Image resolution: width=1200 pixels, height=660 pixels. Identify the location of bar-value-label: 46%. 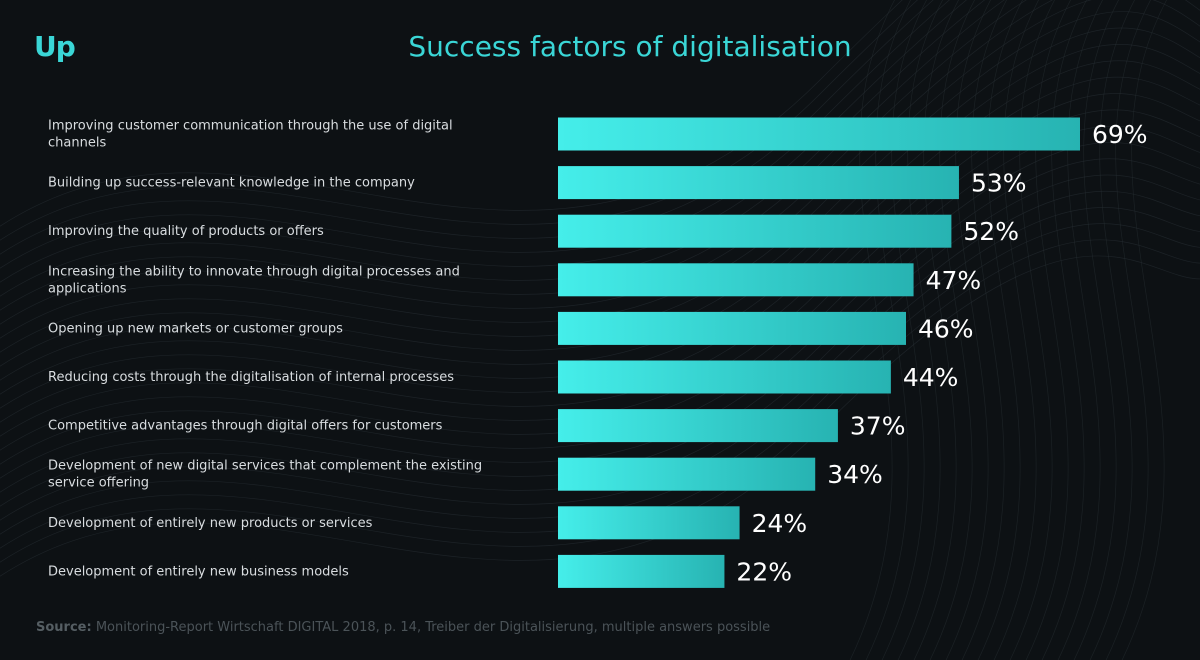
(946, 328).